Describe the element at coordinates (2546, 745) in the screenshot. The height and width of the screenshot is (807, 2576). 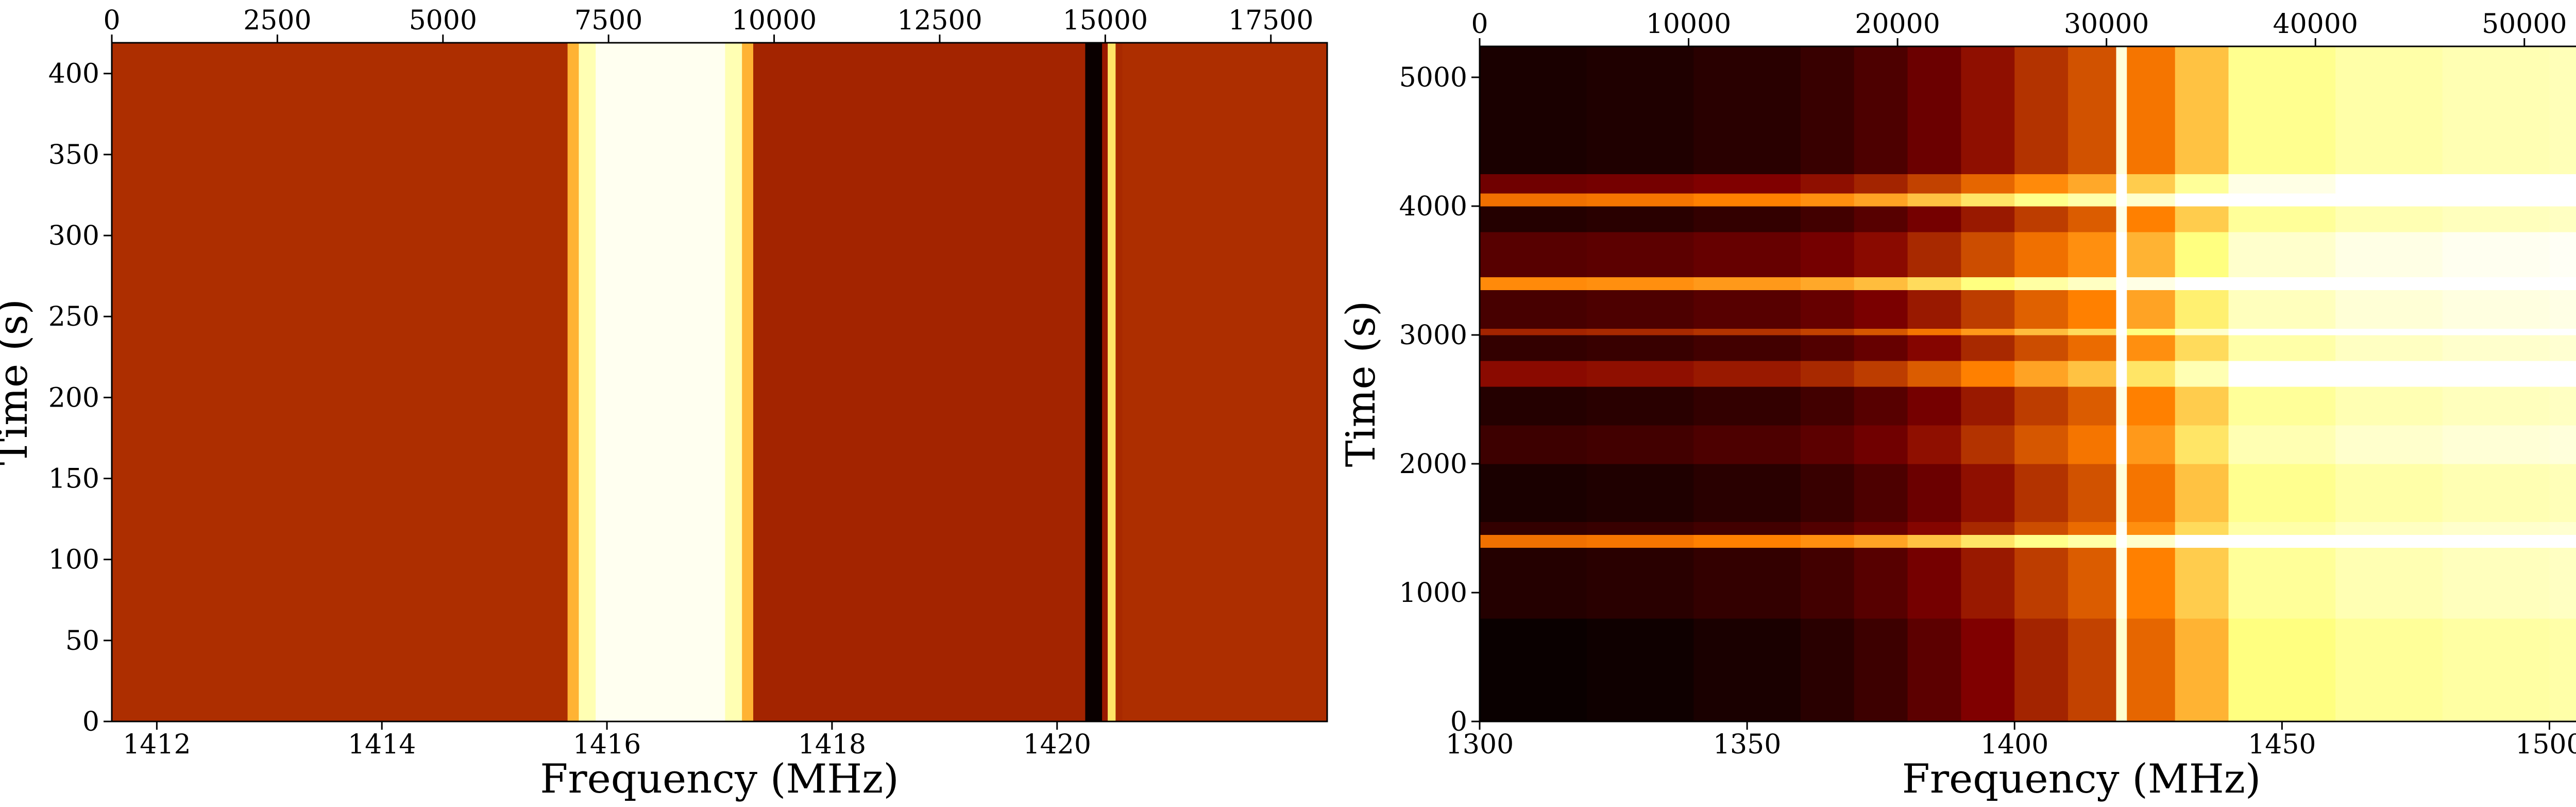
I see `x-tick-label: 1500` at that location.